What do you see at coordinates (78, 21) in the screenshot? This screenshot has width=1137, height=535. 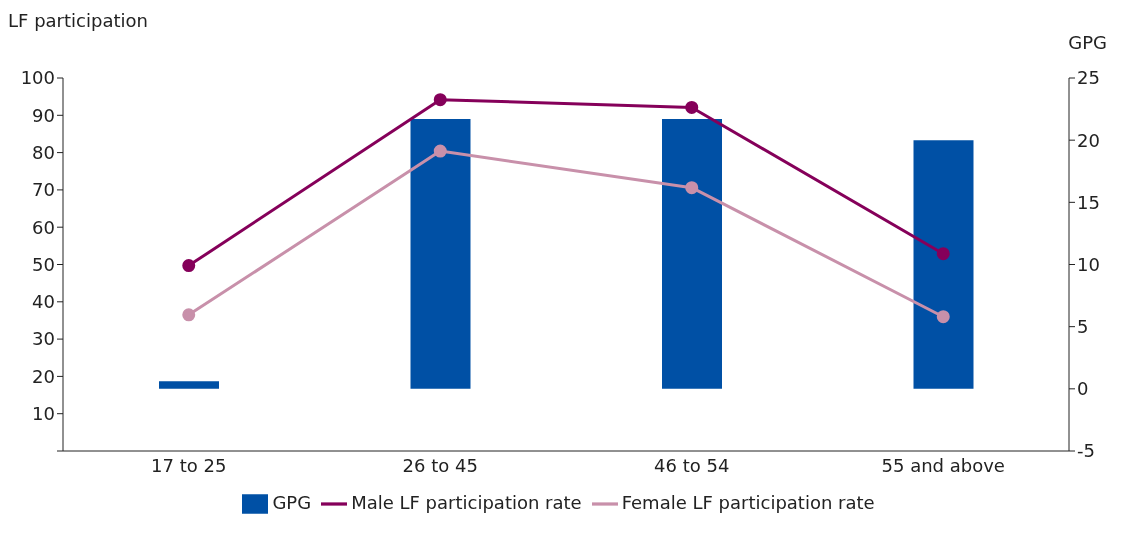 I see `y-axis-title: LF participation` at bounding box center [78, 21].